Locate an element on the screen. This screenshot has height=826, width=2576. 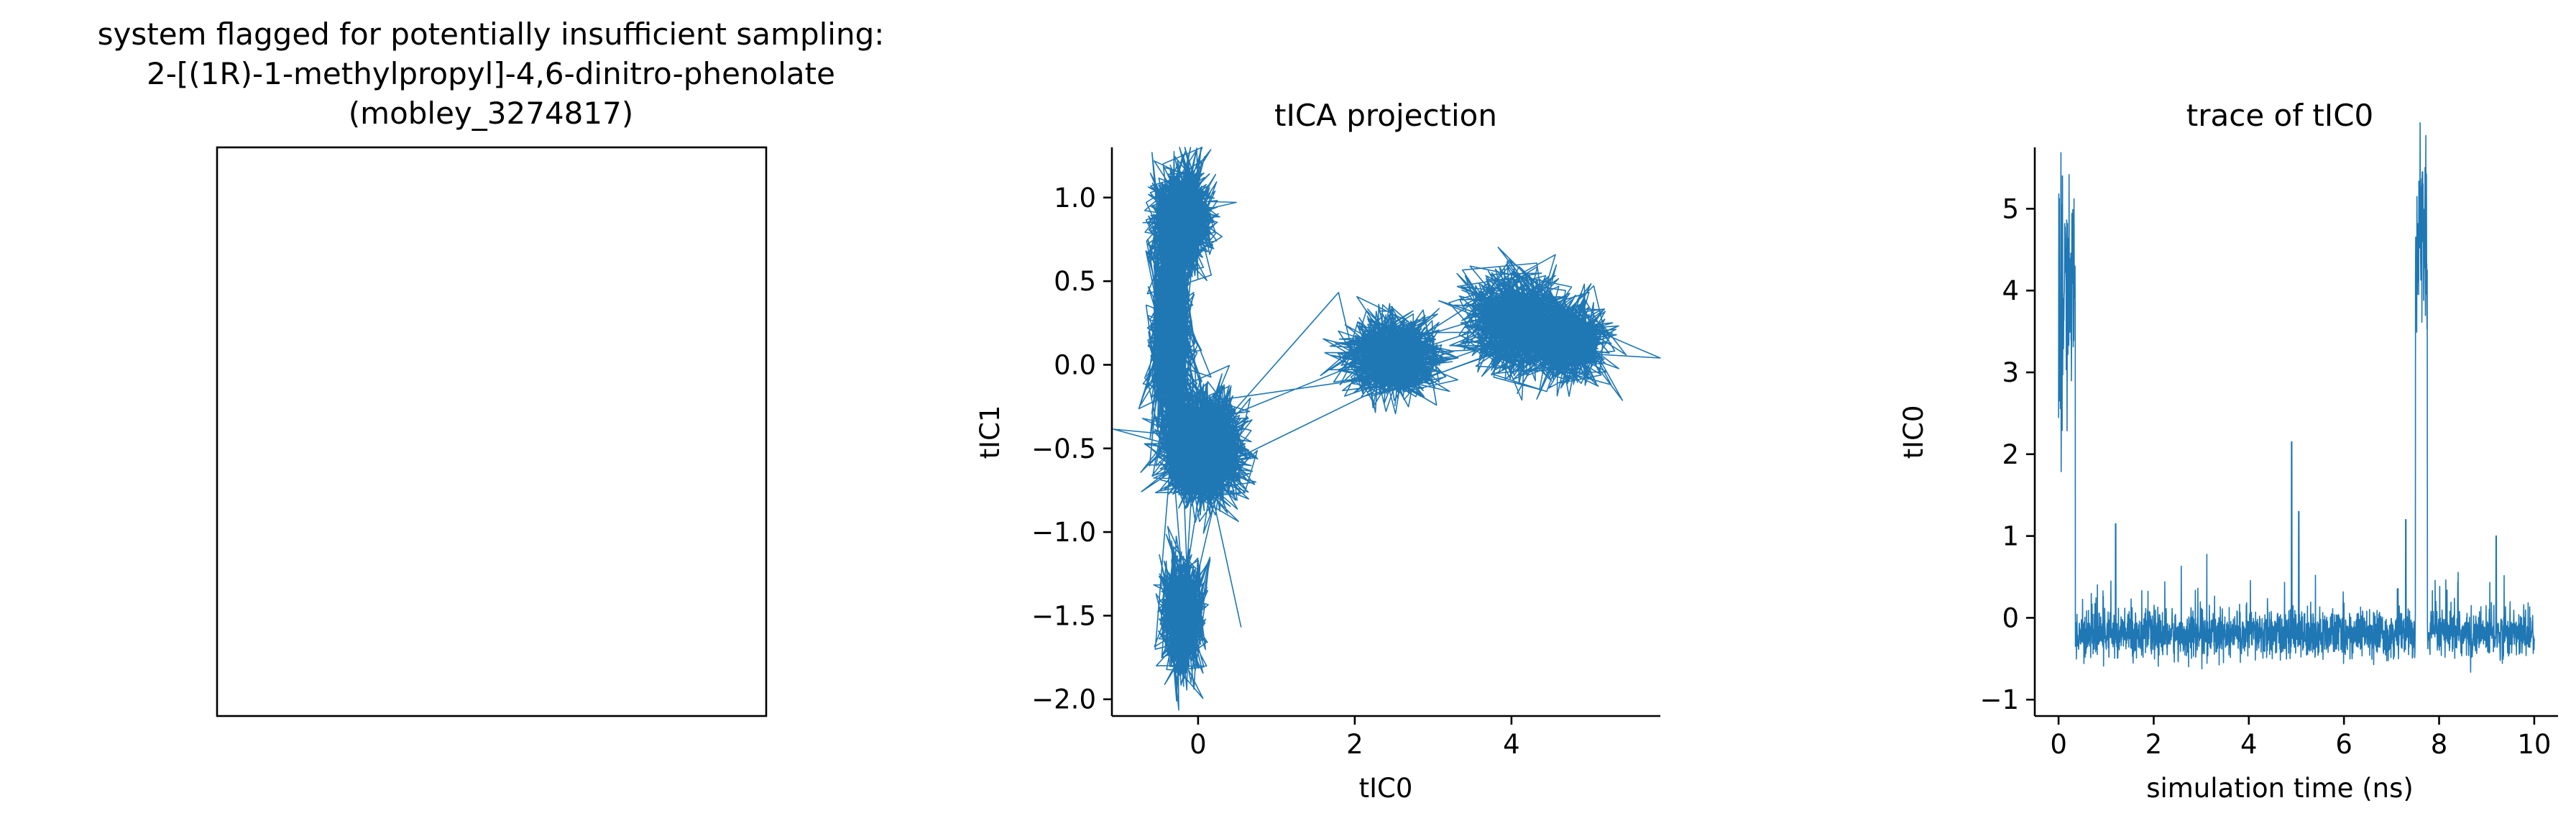
y-tick-label: 0.5 is located at coordinates (1075, 281).